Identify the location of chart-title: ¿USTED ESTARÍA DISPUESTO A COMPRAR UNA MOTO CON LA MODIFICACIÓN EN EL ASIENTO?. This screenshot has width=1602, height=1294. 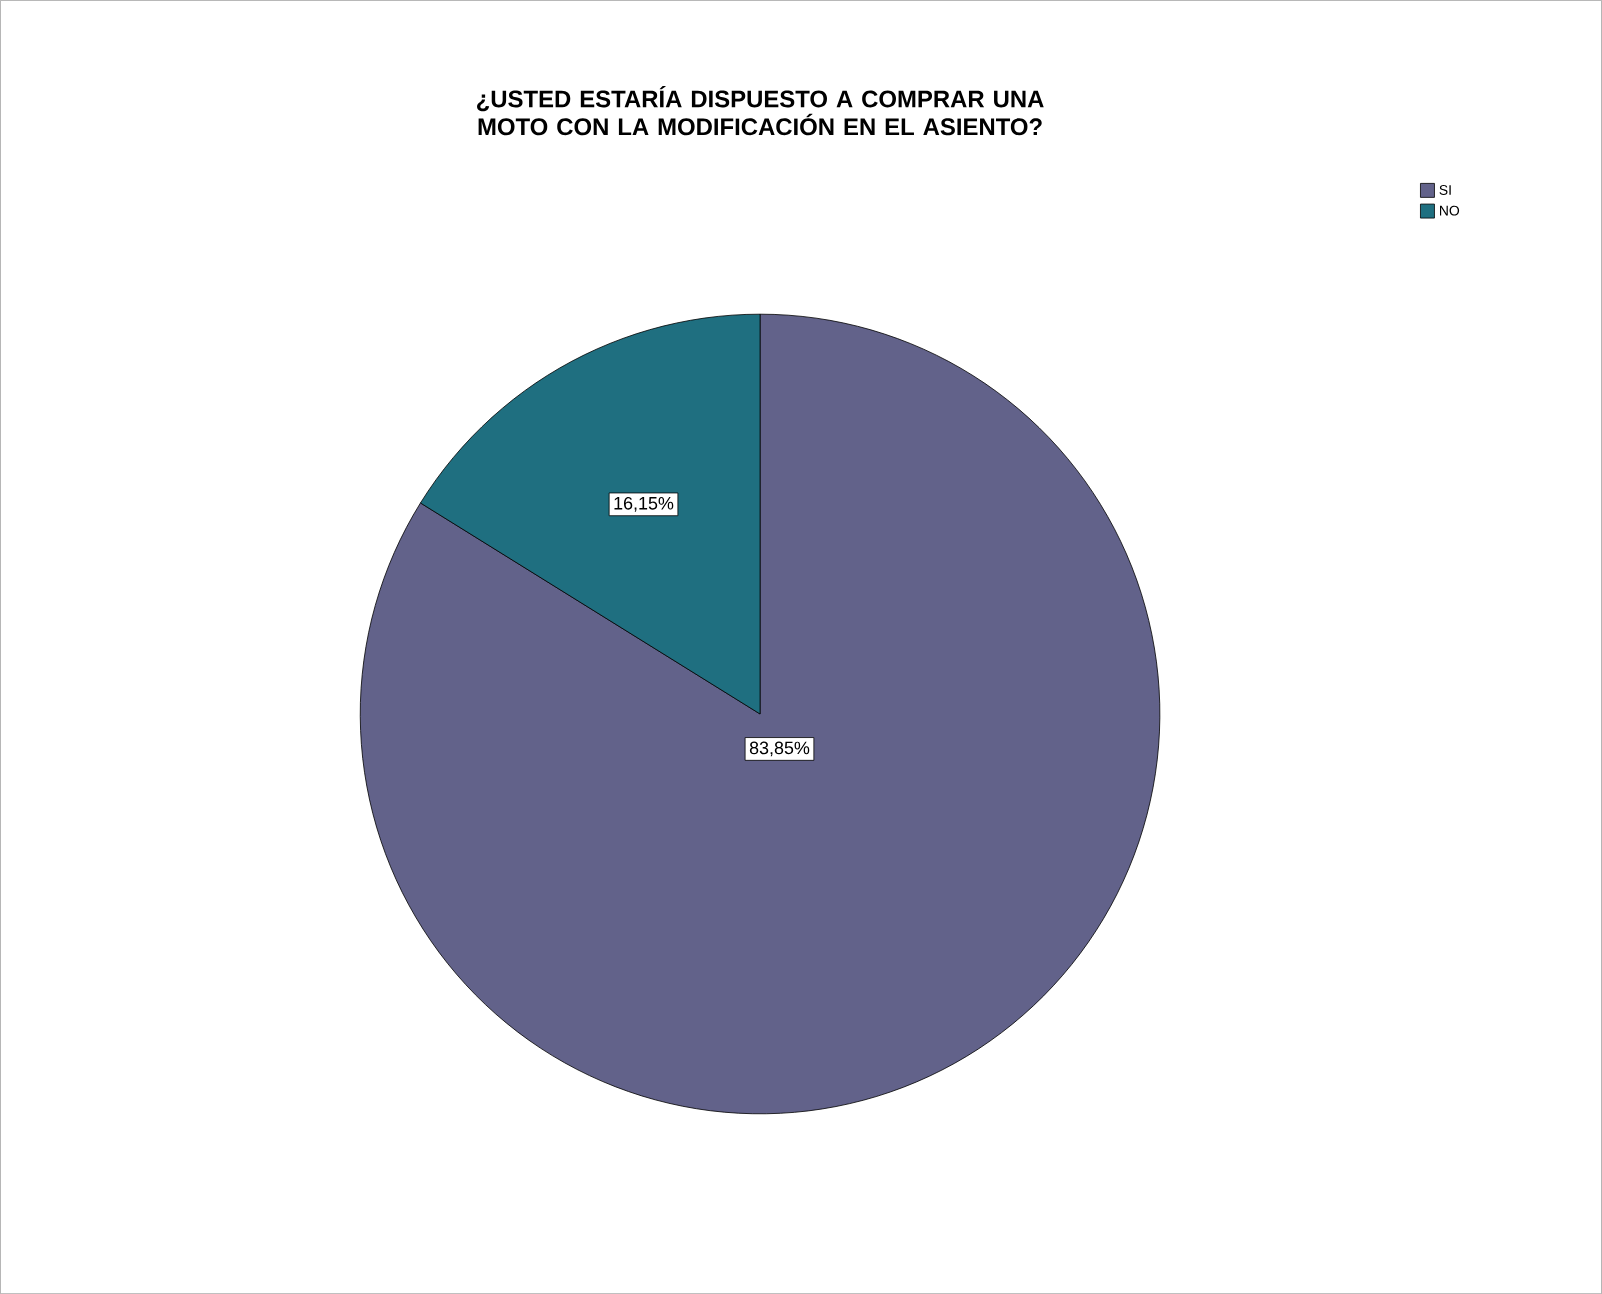
(760, 110).